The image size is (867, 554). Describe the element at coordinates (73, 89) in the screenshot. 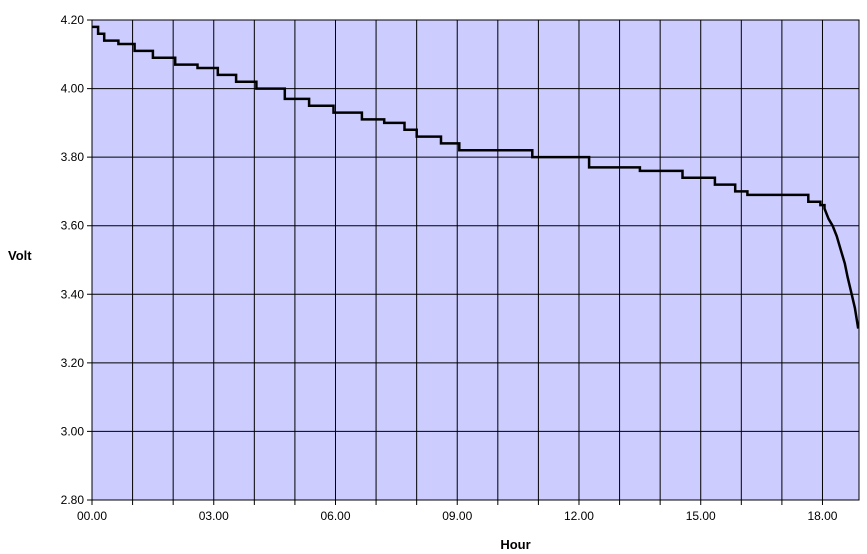

I see `y-tick-label: 4.00` at that location.